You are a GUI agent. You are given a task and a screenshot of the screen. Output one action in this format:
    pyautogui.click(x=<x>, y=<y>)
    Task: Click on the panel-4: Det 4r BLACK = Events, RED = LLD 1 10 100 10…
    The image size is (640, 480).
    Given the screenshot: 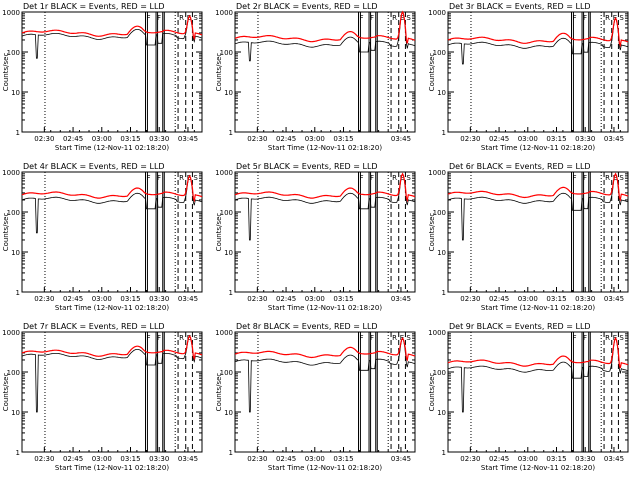 What is the action you would take?
    pyautogui.click(x=102, y=237)
    